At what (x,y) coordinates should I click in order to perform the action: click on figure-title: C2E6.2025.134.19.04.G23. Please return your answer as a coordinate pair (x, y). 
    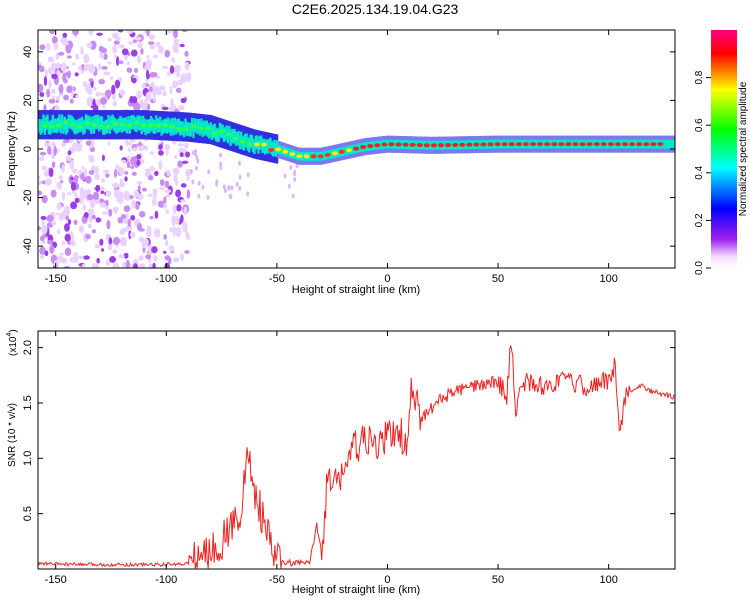
    Looking at the image, I should click on (375, 9).